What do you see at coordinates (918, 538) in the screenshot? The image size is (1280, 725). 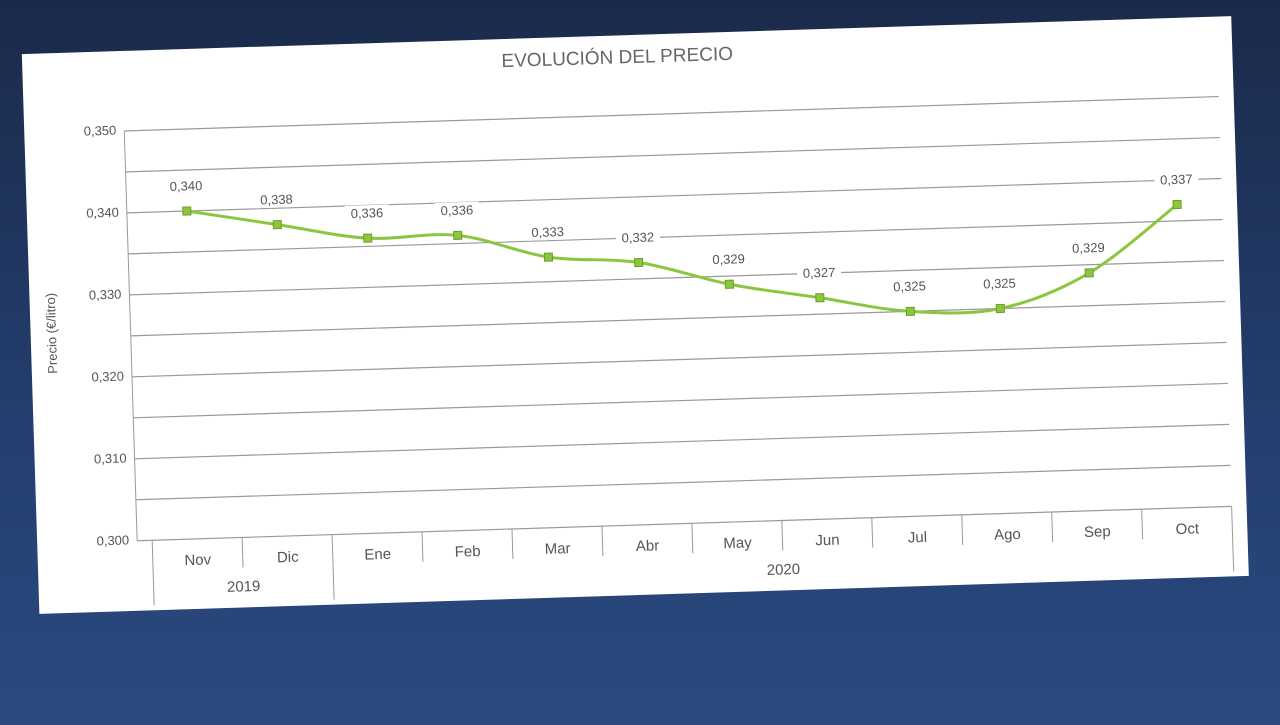 I see `x-tick-label: Jul` at bounding box center [918, 538].